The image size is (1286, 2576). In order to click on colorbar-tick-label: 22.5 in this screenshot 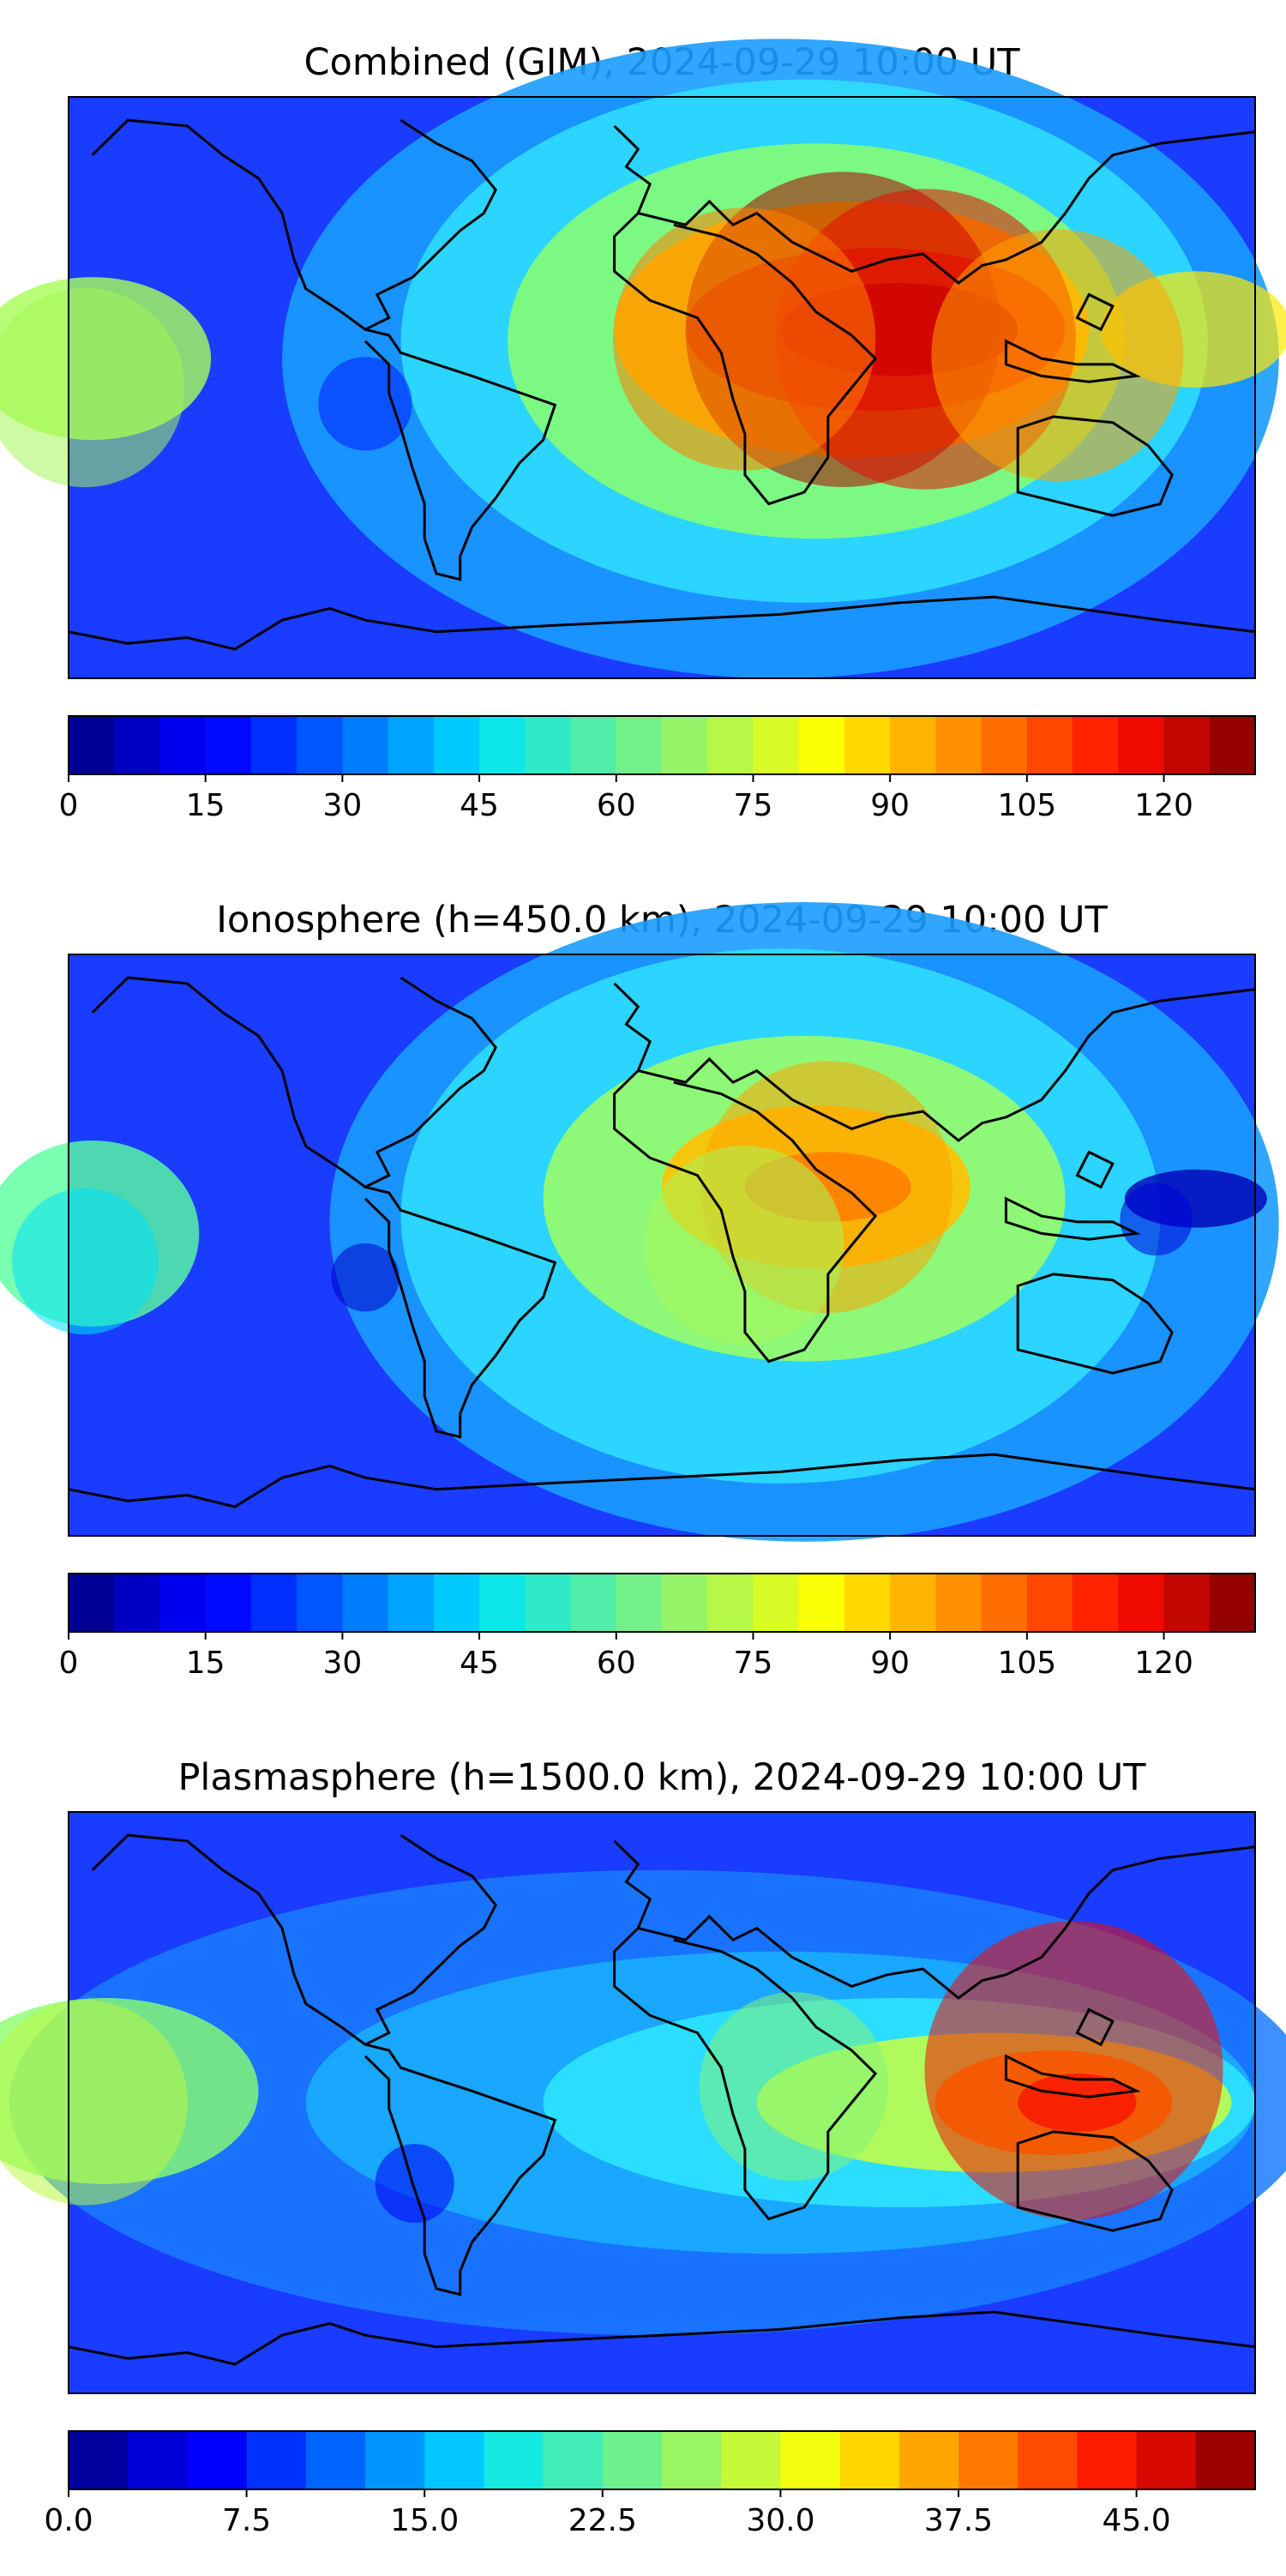, I will do `click(602, 2520)`.